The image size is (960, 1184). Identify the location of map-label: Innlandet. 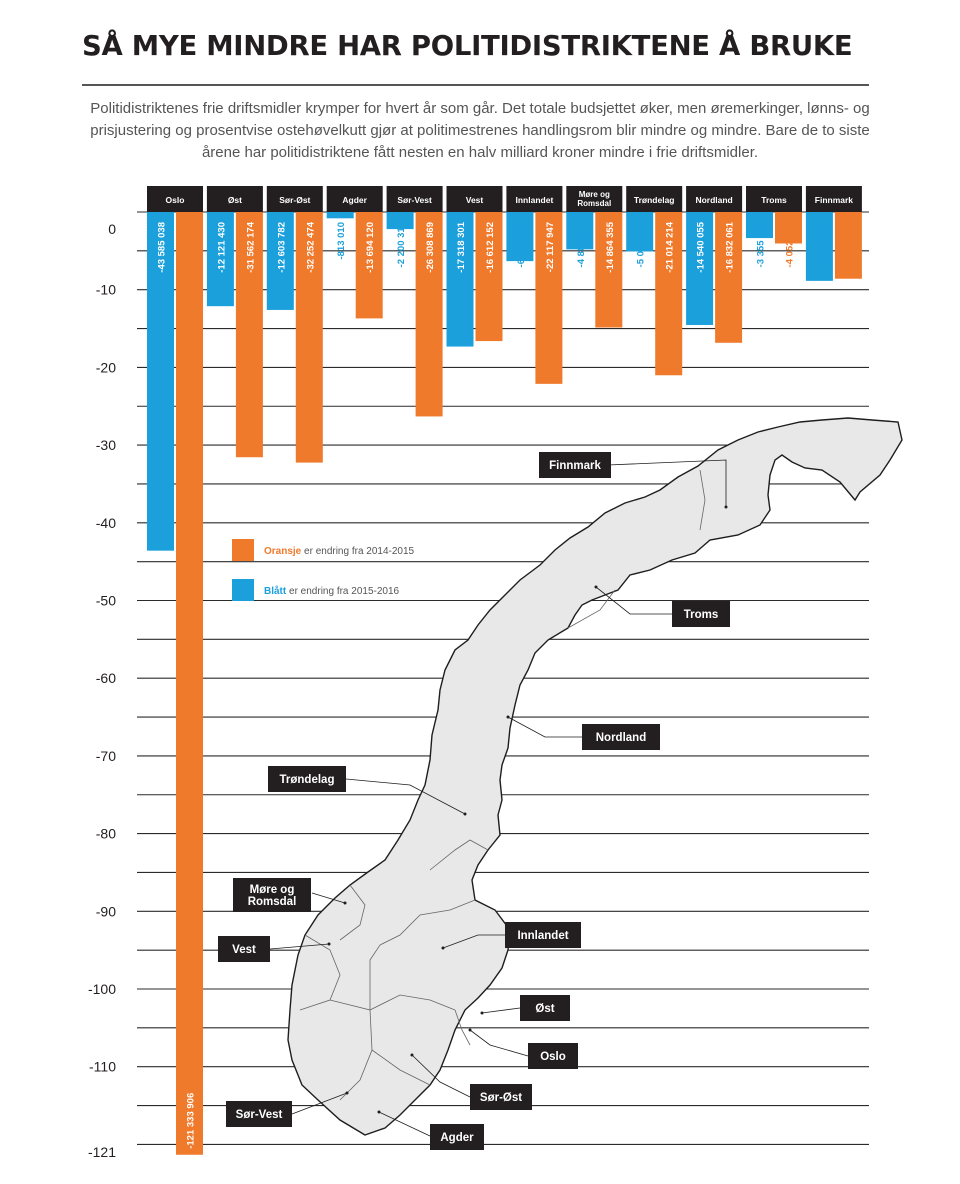
(542, 936).